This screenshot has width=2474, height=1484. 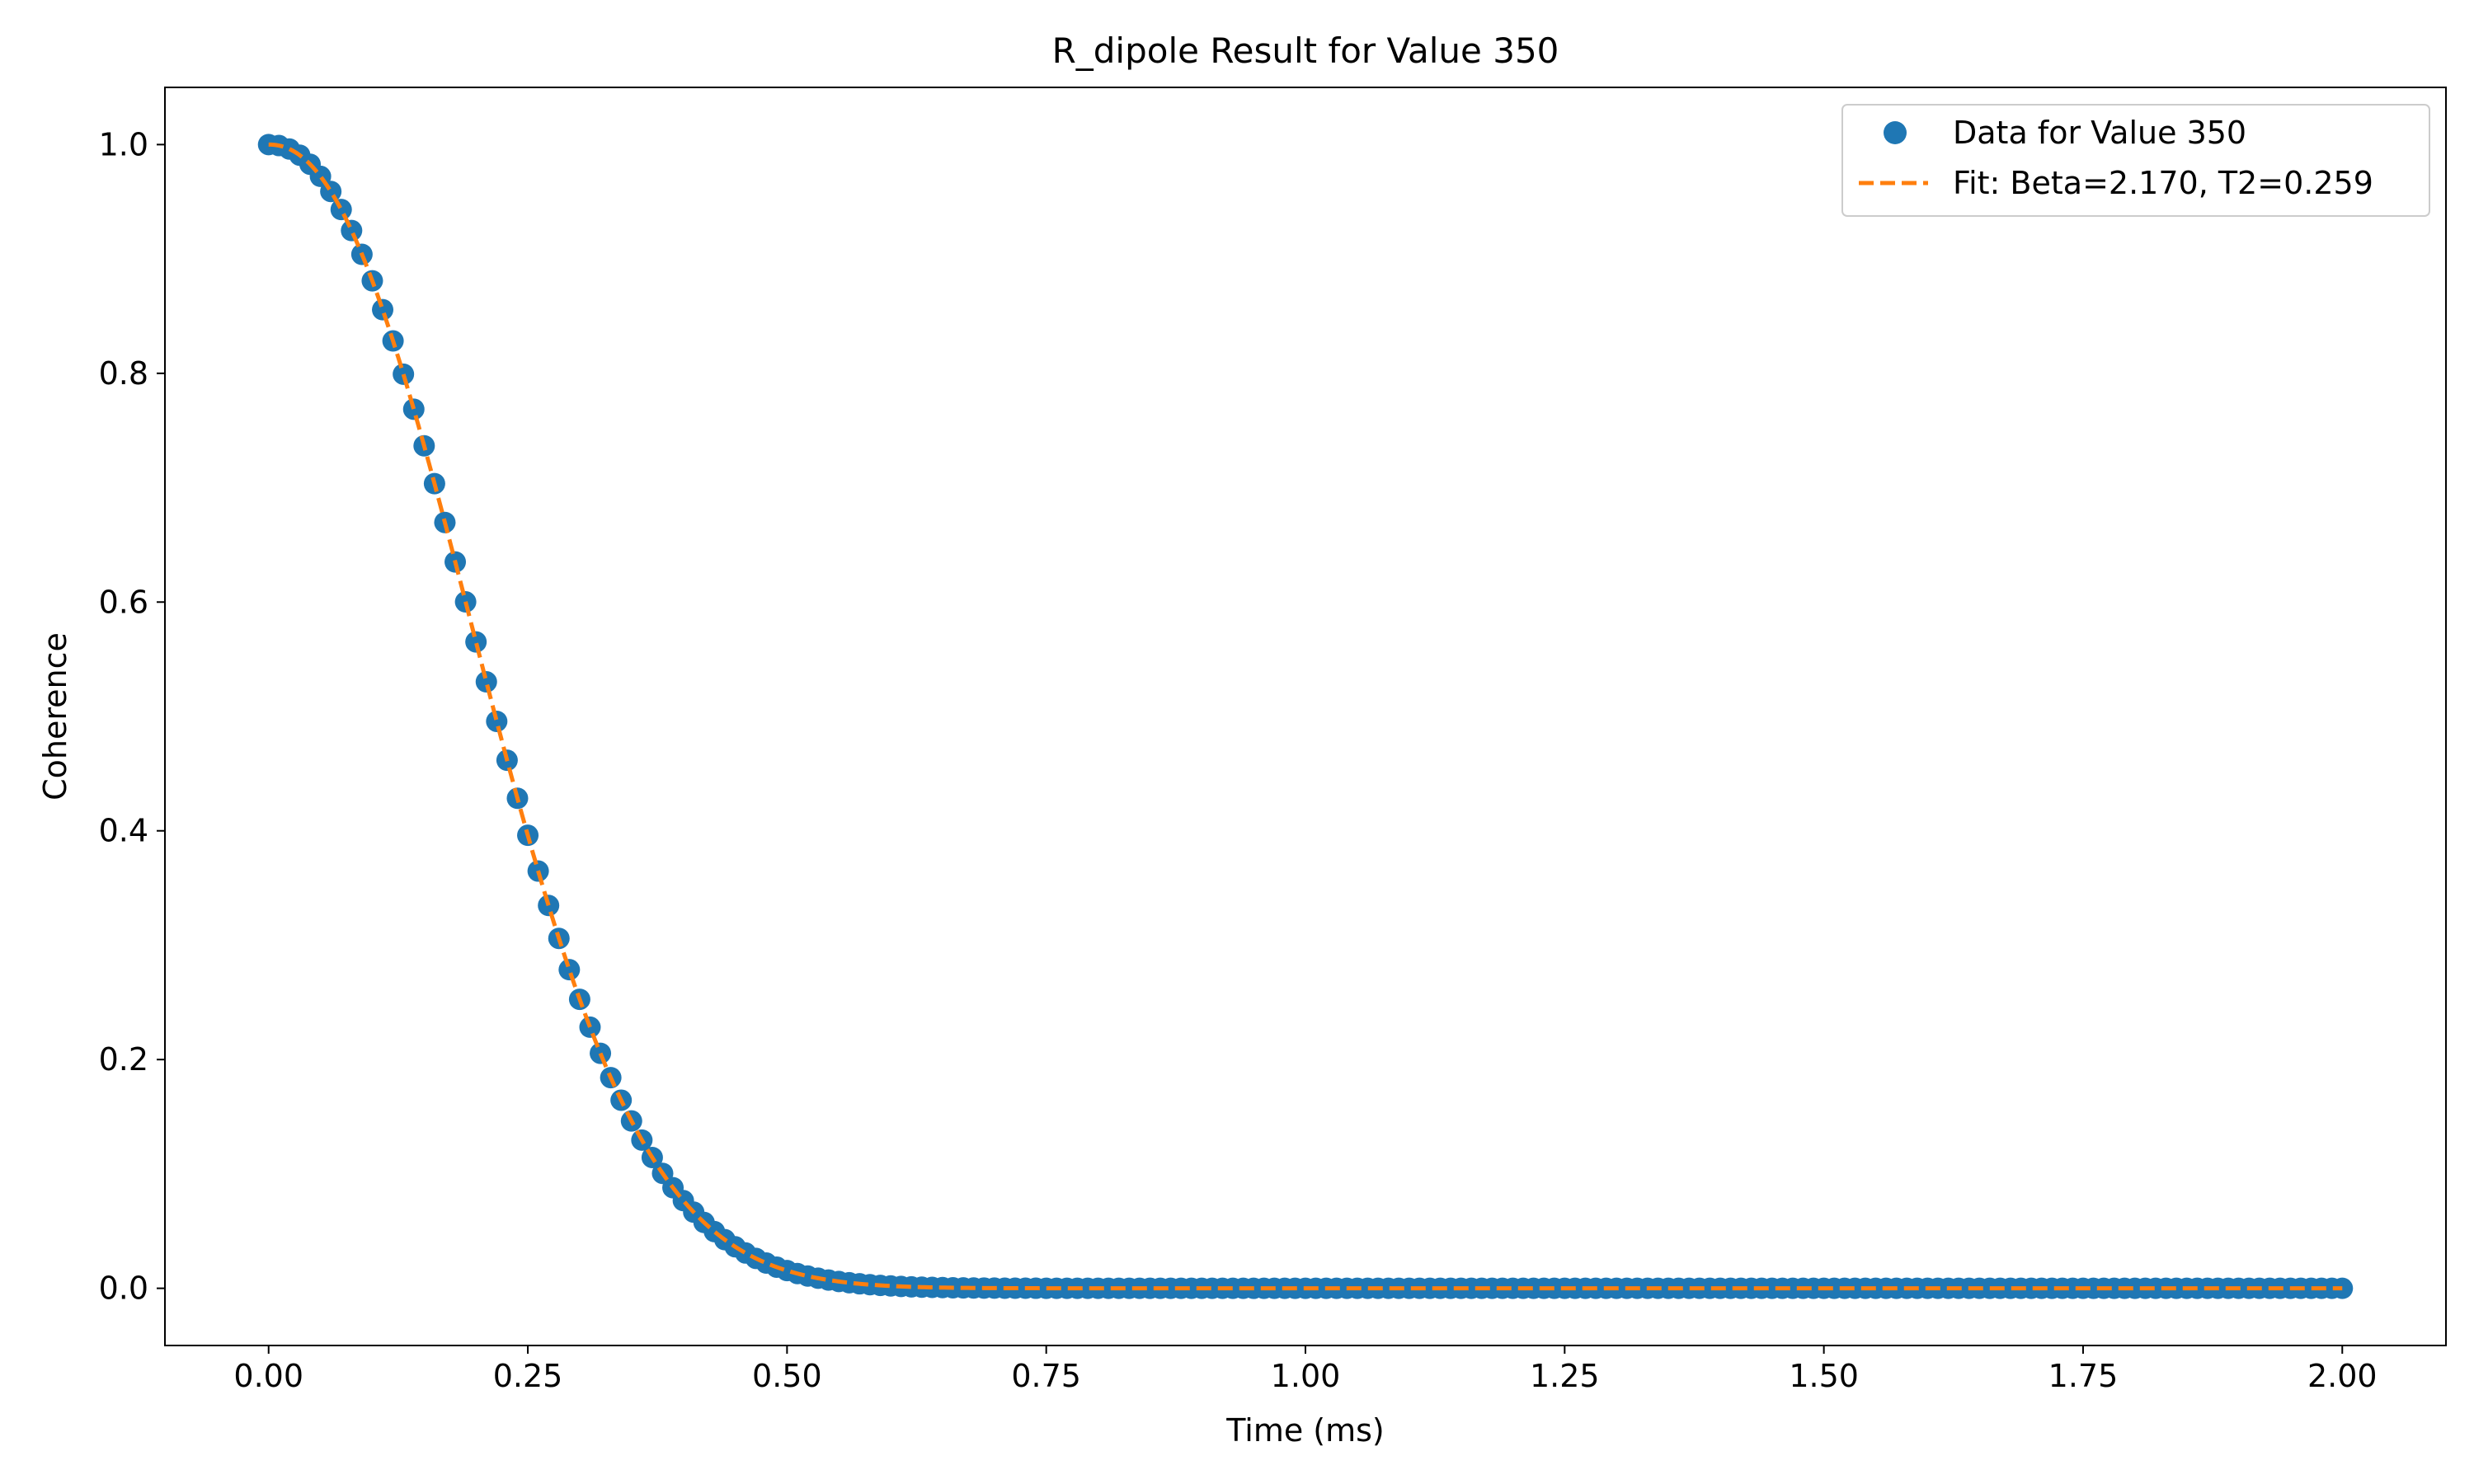 I want to click on x-axis-ticks: 0.00 0.25 0.50 0.75 1.00 1.25 1.50 1.75 2.00, so click(x=1305, y=1369).